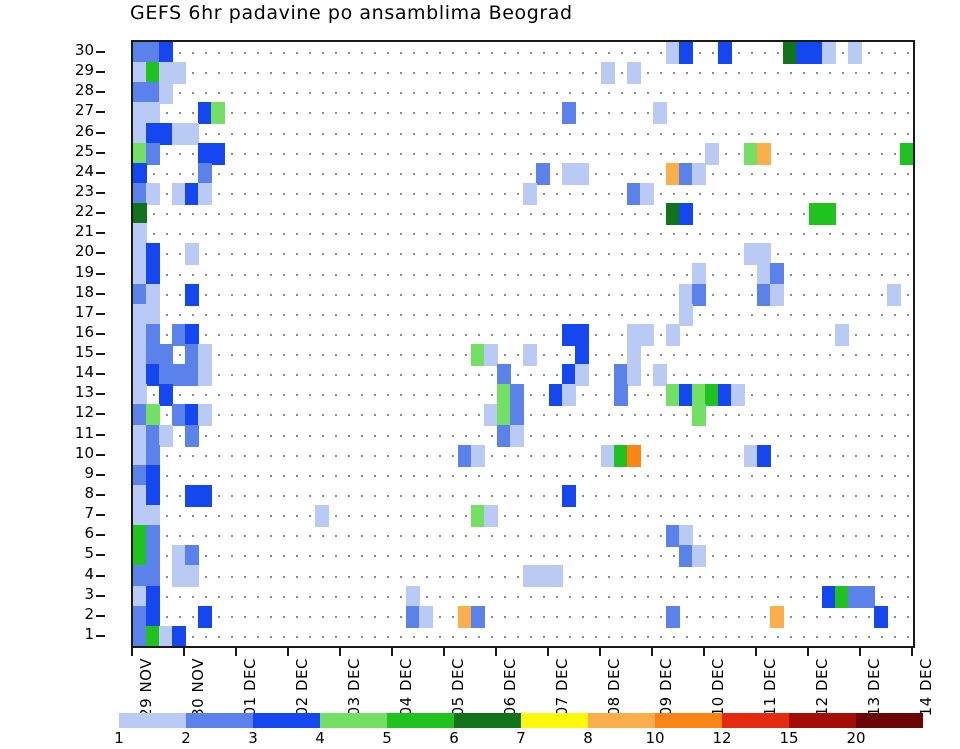 This screenshot has height=749, width=960. Describe the element at coordinates (250, 687) in the screenshot. I see `x-axis-label: 01 DEC` at that location.